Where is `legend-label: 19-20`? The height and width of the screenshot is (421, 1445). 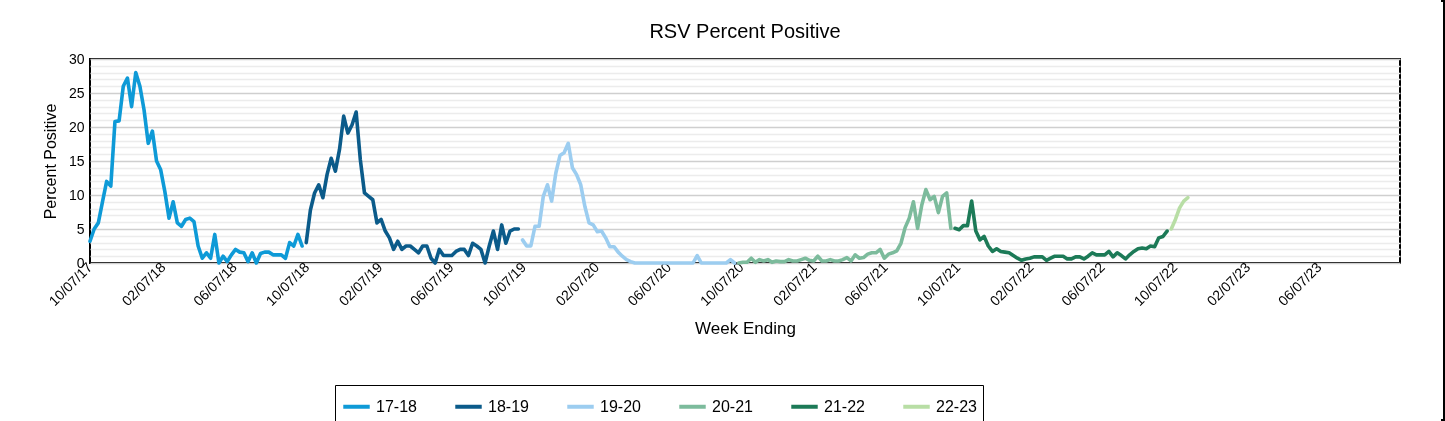
legend-label: 19-20 is located at coordinates (621, 406).